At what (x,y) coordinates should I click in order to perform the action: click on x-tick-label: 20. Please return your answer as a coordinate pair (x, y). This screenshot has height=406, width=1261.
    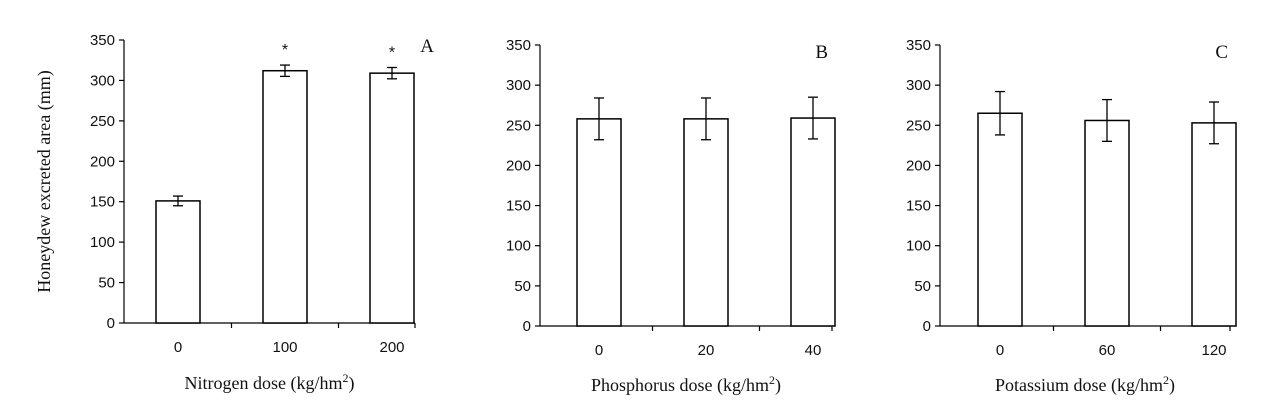
    Looking at the image, I should click on (706, 350).